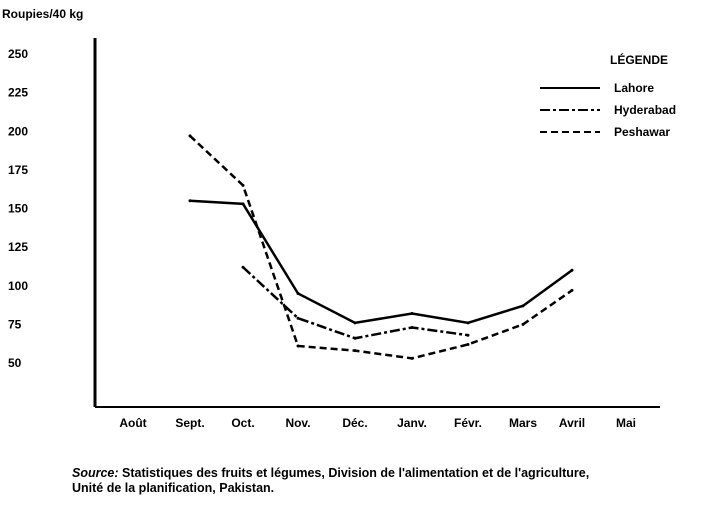 Image resolution: width=713 pixels, height=507 pixels. What do you see at coordinates (42, 14) in the screenshot?
I see `y-axis-label: Roupies/40 kg` at bounding box center [42, 14].